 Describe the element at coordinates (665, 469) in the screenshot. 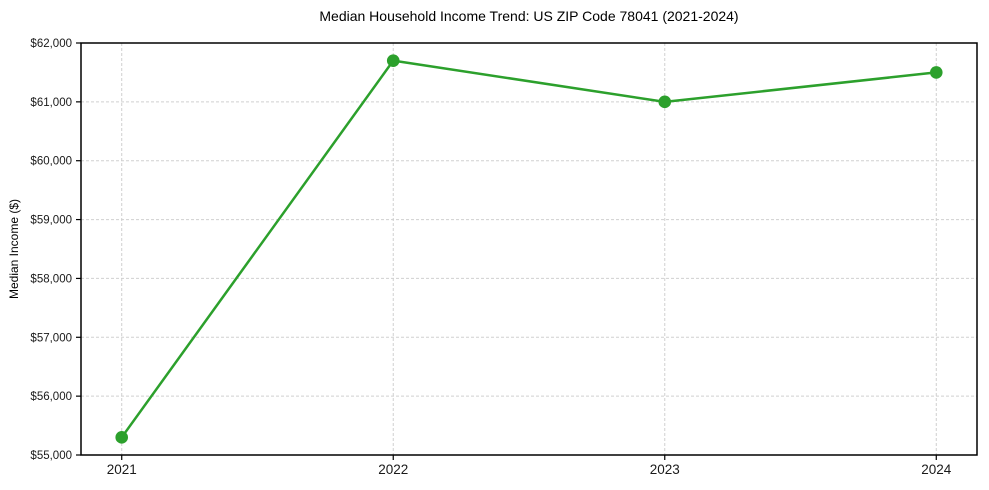

I see `x-tick-label: 2023` at that location.